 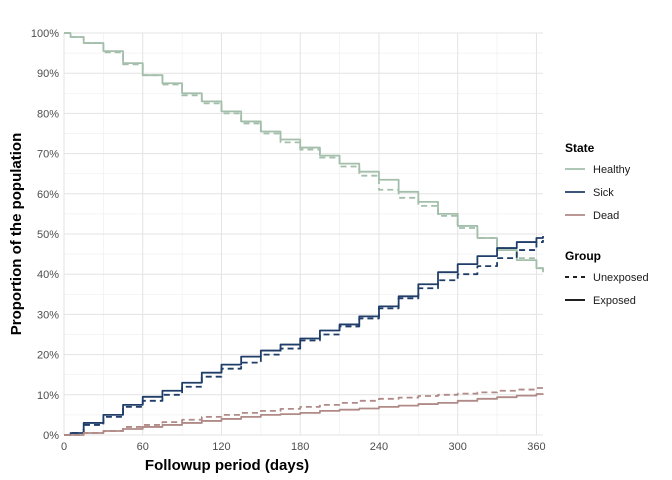 What do you see at coordinates (51, 436) in the screenshot?
I see `y-tick-label: 0%` at bounding box center [51, 436].